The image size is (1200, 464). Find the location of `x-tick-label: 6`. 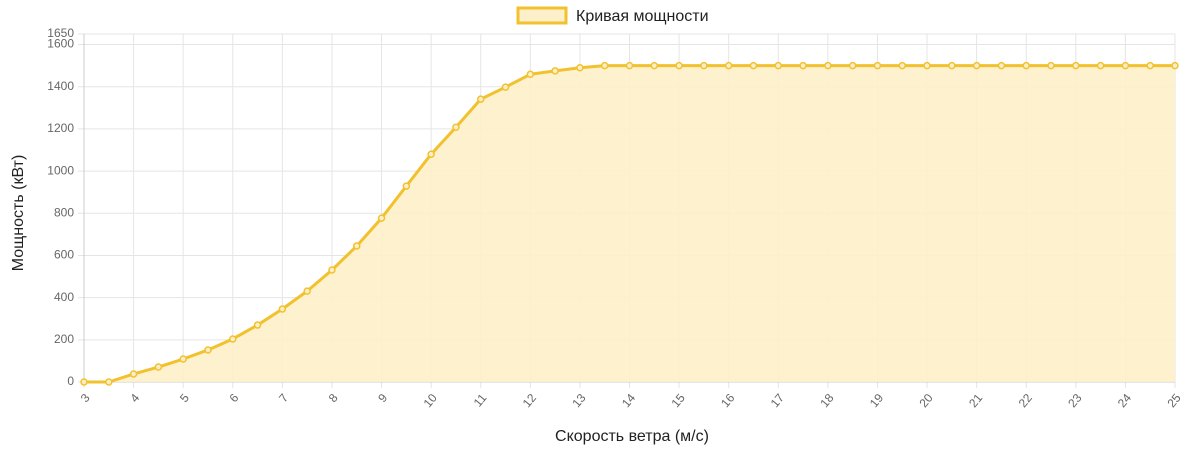

x-tick-label: 6 is located at coordinates (233, 398).